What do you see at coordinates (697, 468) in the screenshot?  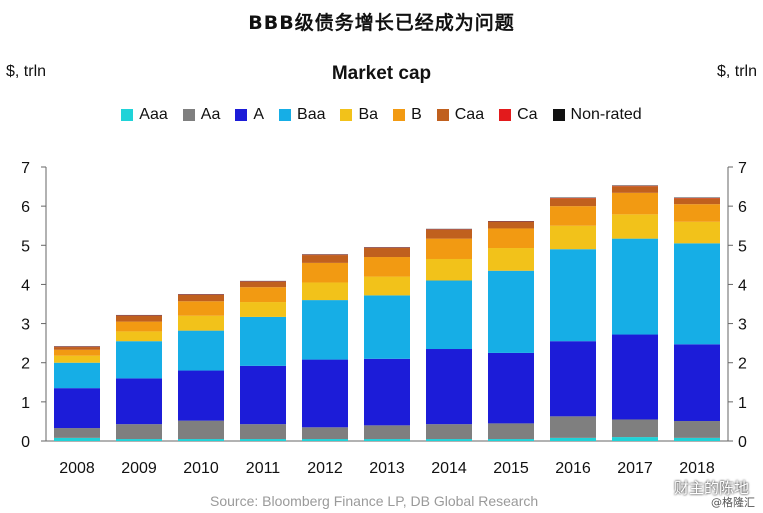 I see `x-tick-label: 2018` at bounding box center [697, 468].